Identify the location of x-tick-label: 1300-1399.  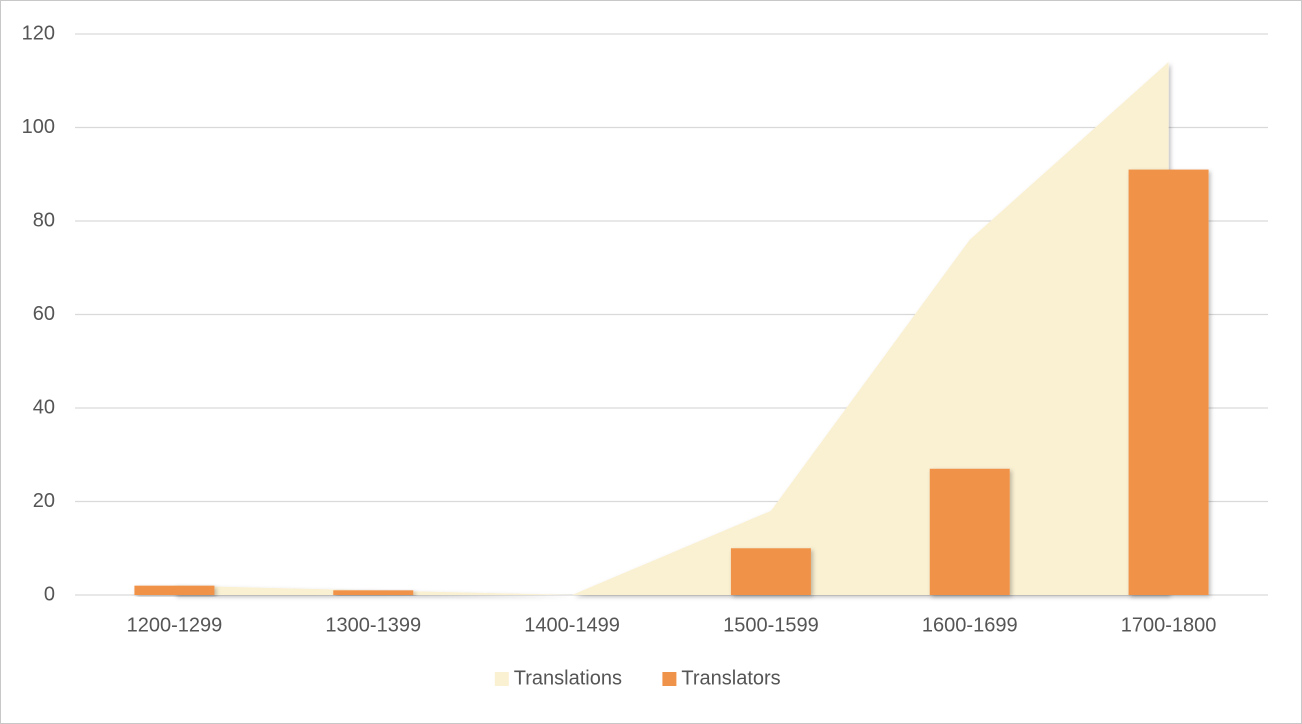
(373, 625).